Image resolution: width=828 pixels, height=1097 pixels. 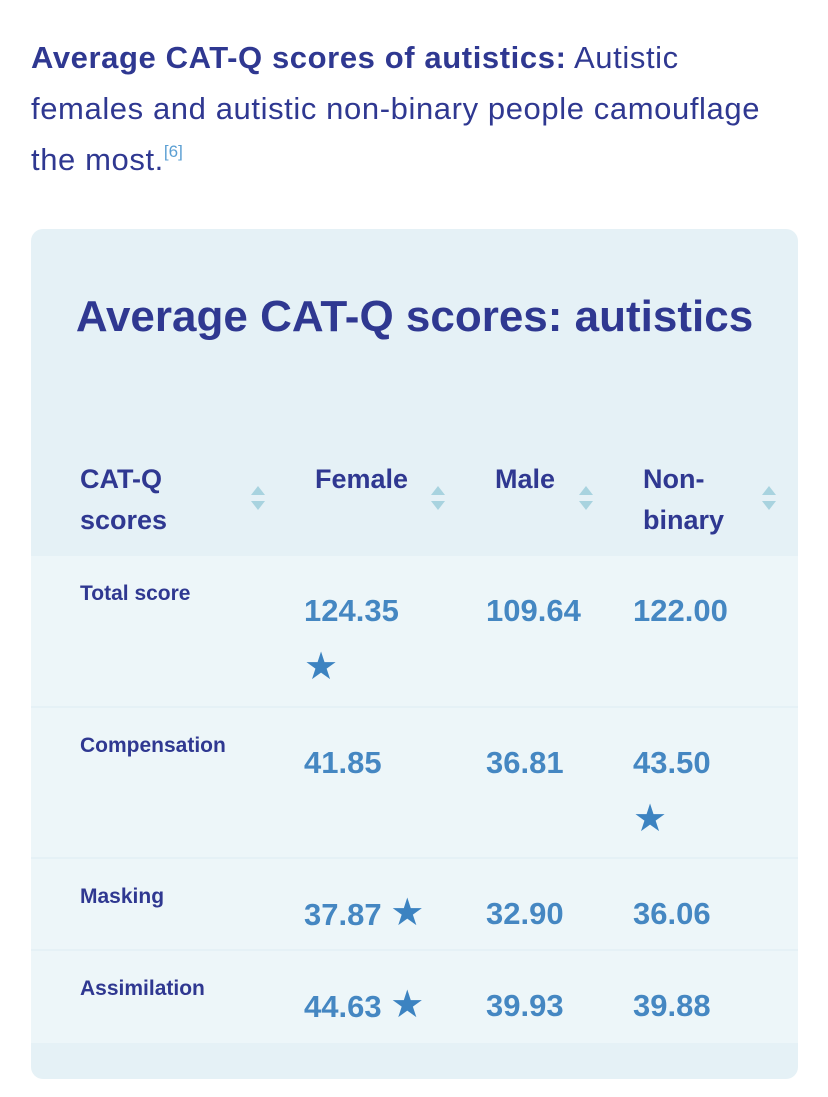 I want to click on header-nonbinary: Non-binary, so click(x=693, y=500).